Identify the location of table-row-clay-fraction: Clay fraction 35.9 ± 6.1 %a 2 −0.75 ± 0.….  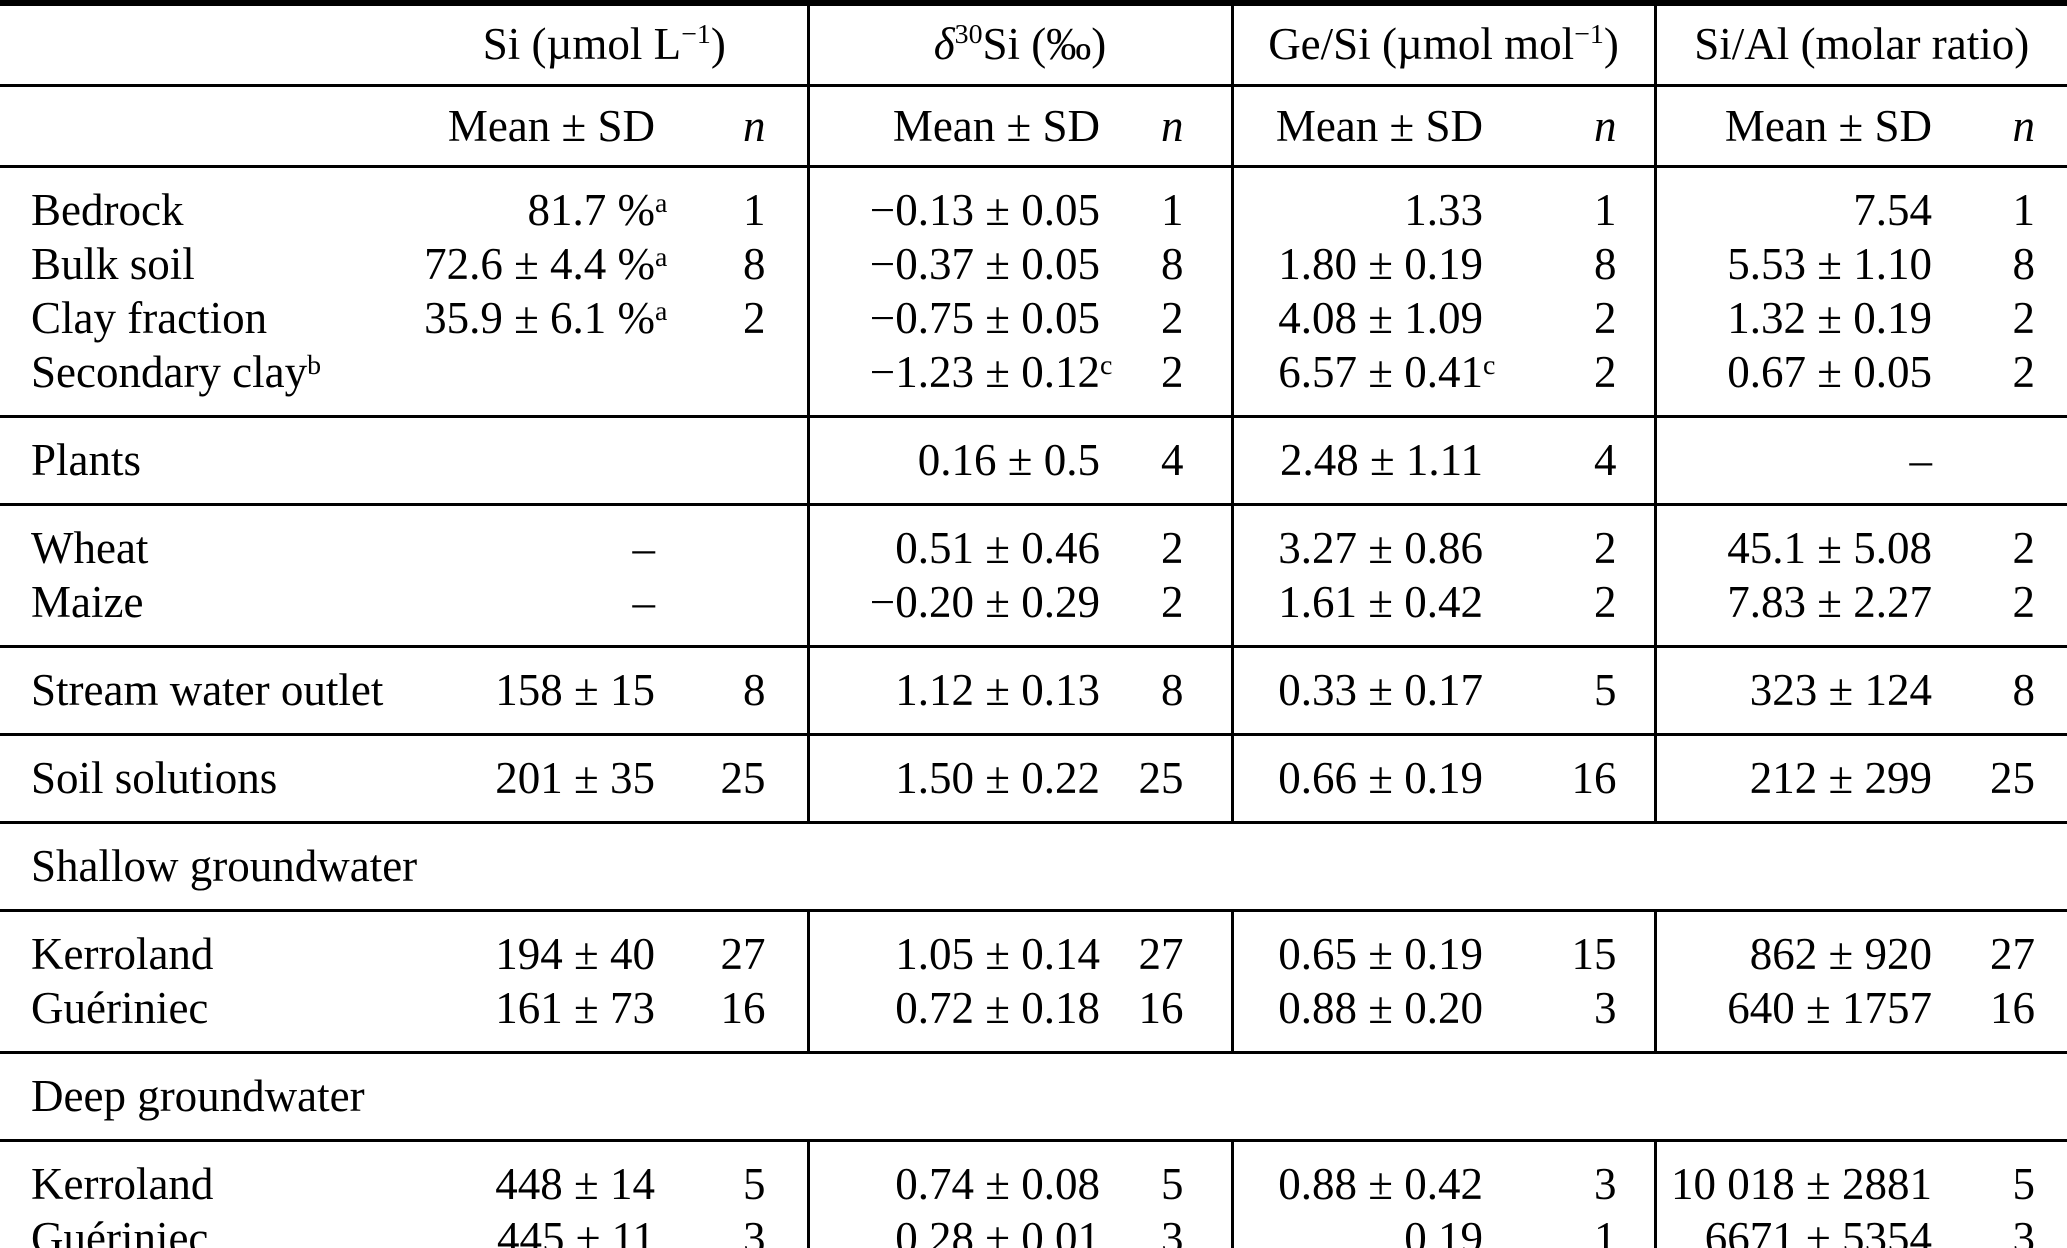
(1033, 318).